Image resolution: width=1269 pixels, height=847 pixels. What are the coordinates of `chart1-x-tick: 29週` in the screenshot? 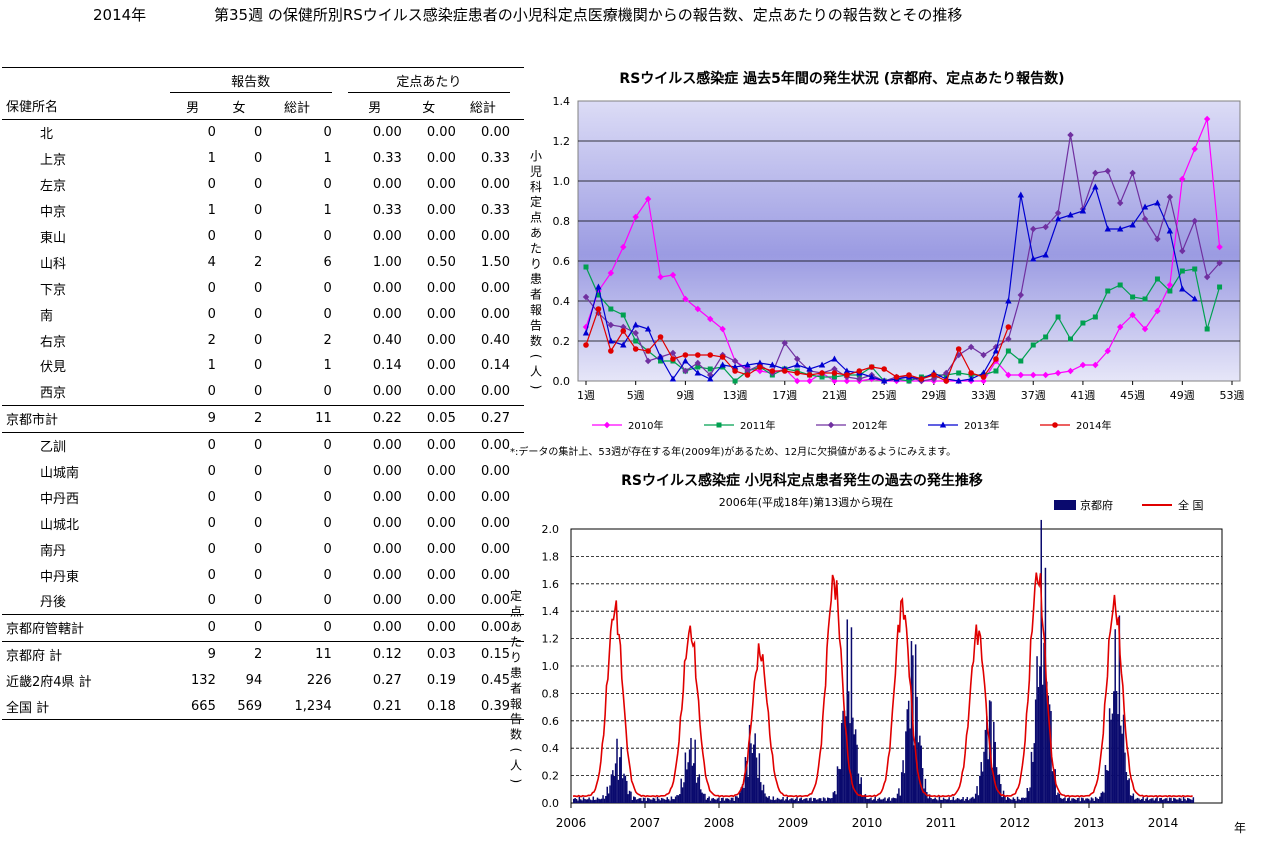 It's located at (933, 395).